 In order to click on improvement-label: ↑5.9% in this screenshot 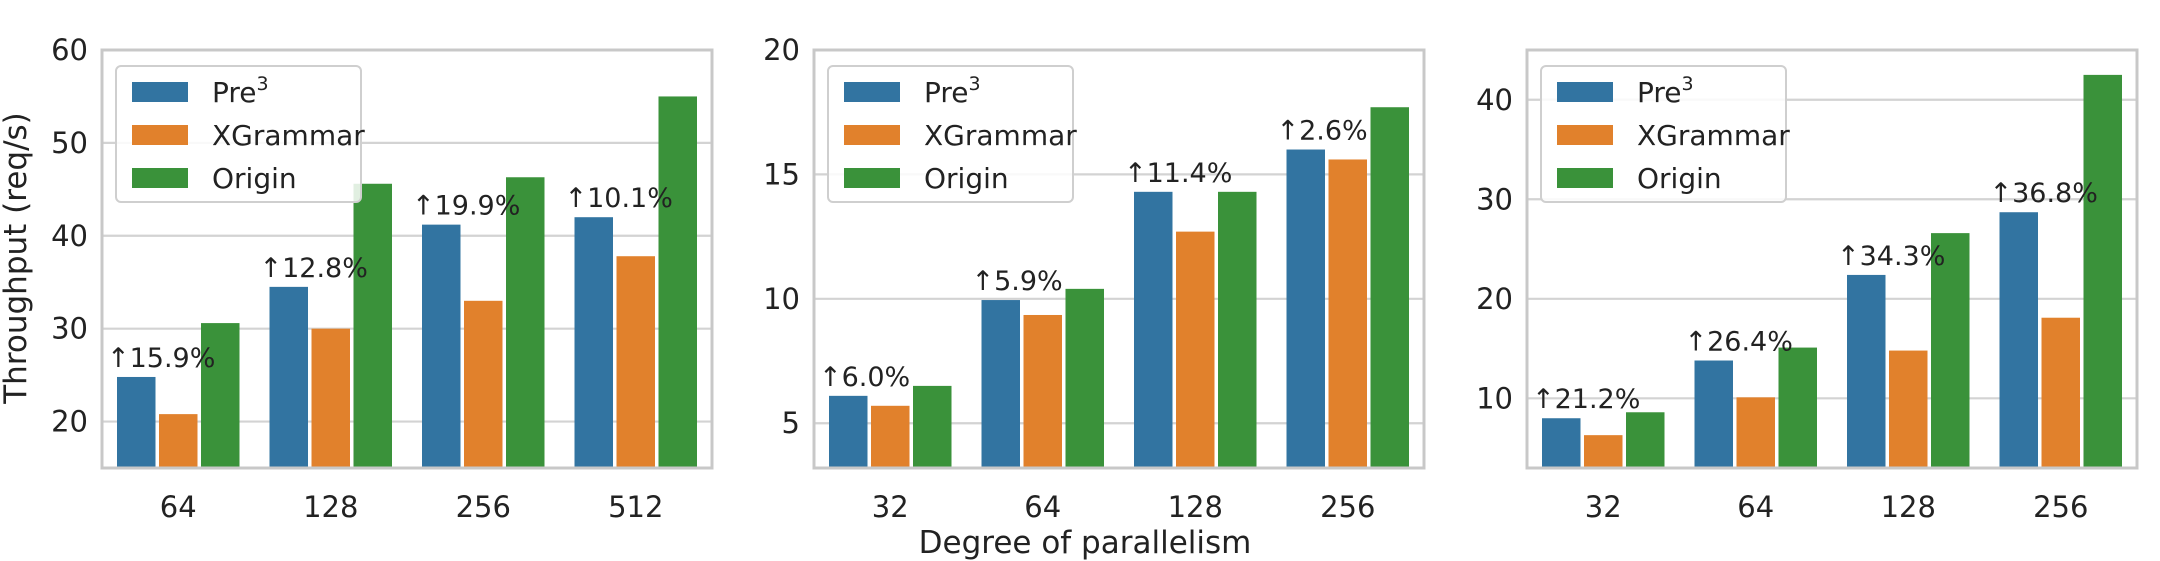, I will do `click(1017, 281)`.